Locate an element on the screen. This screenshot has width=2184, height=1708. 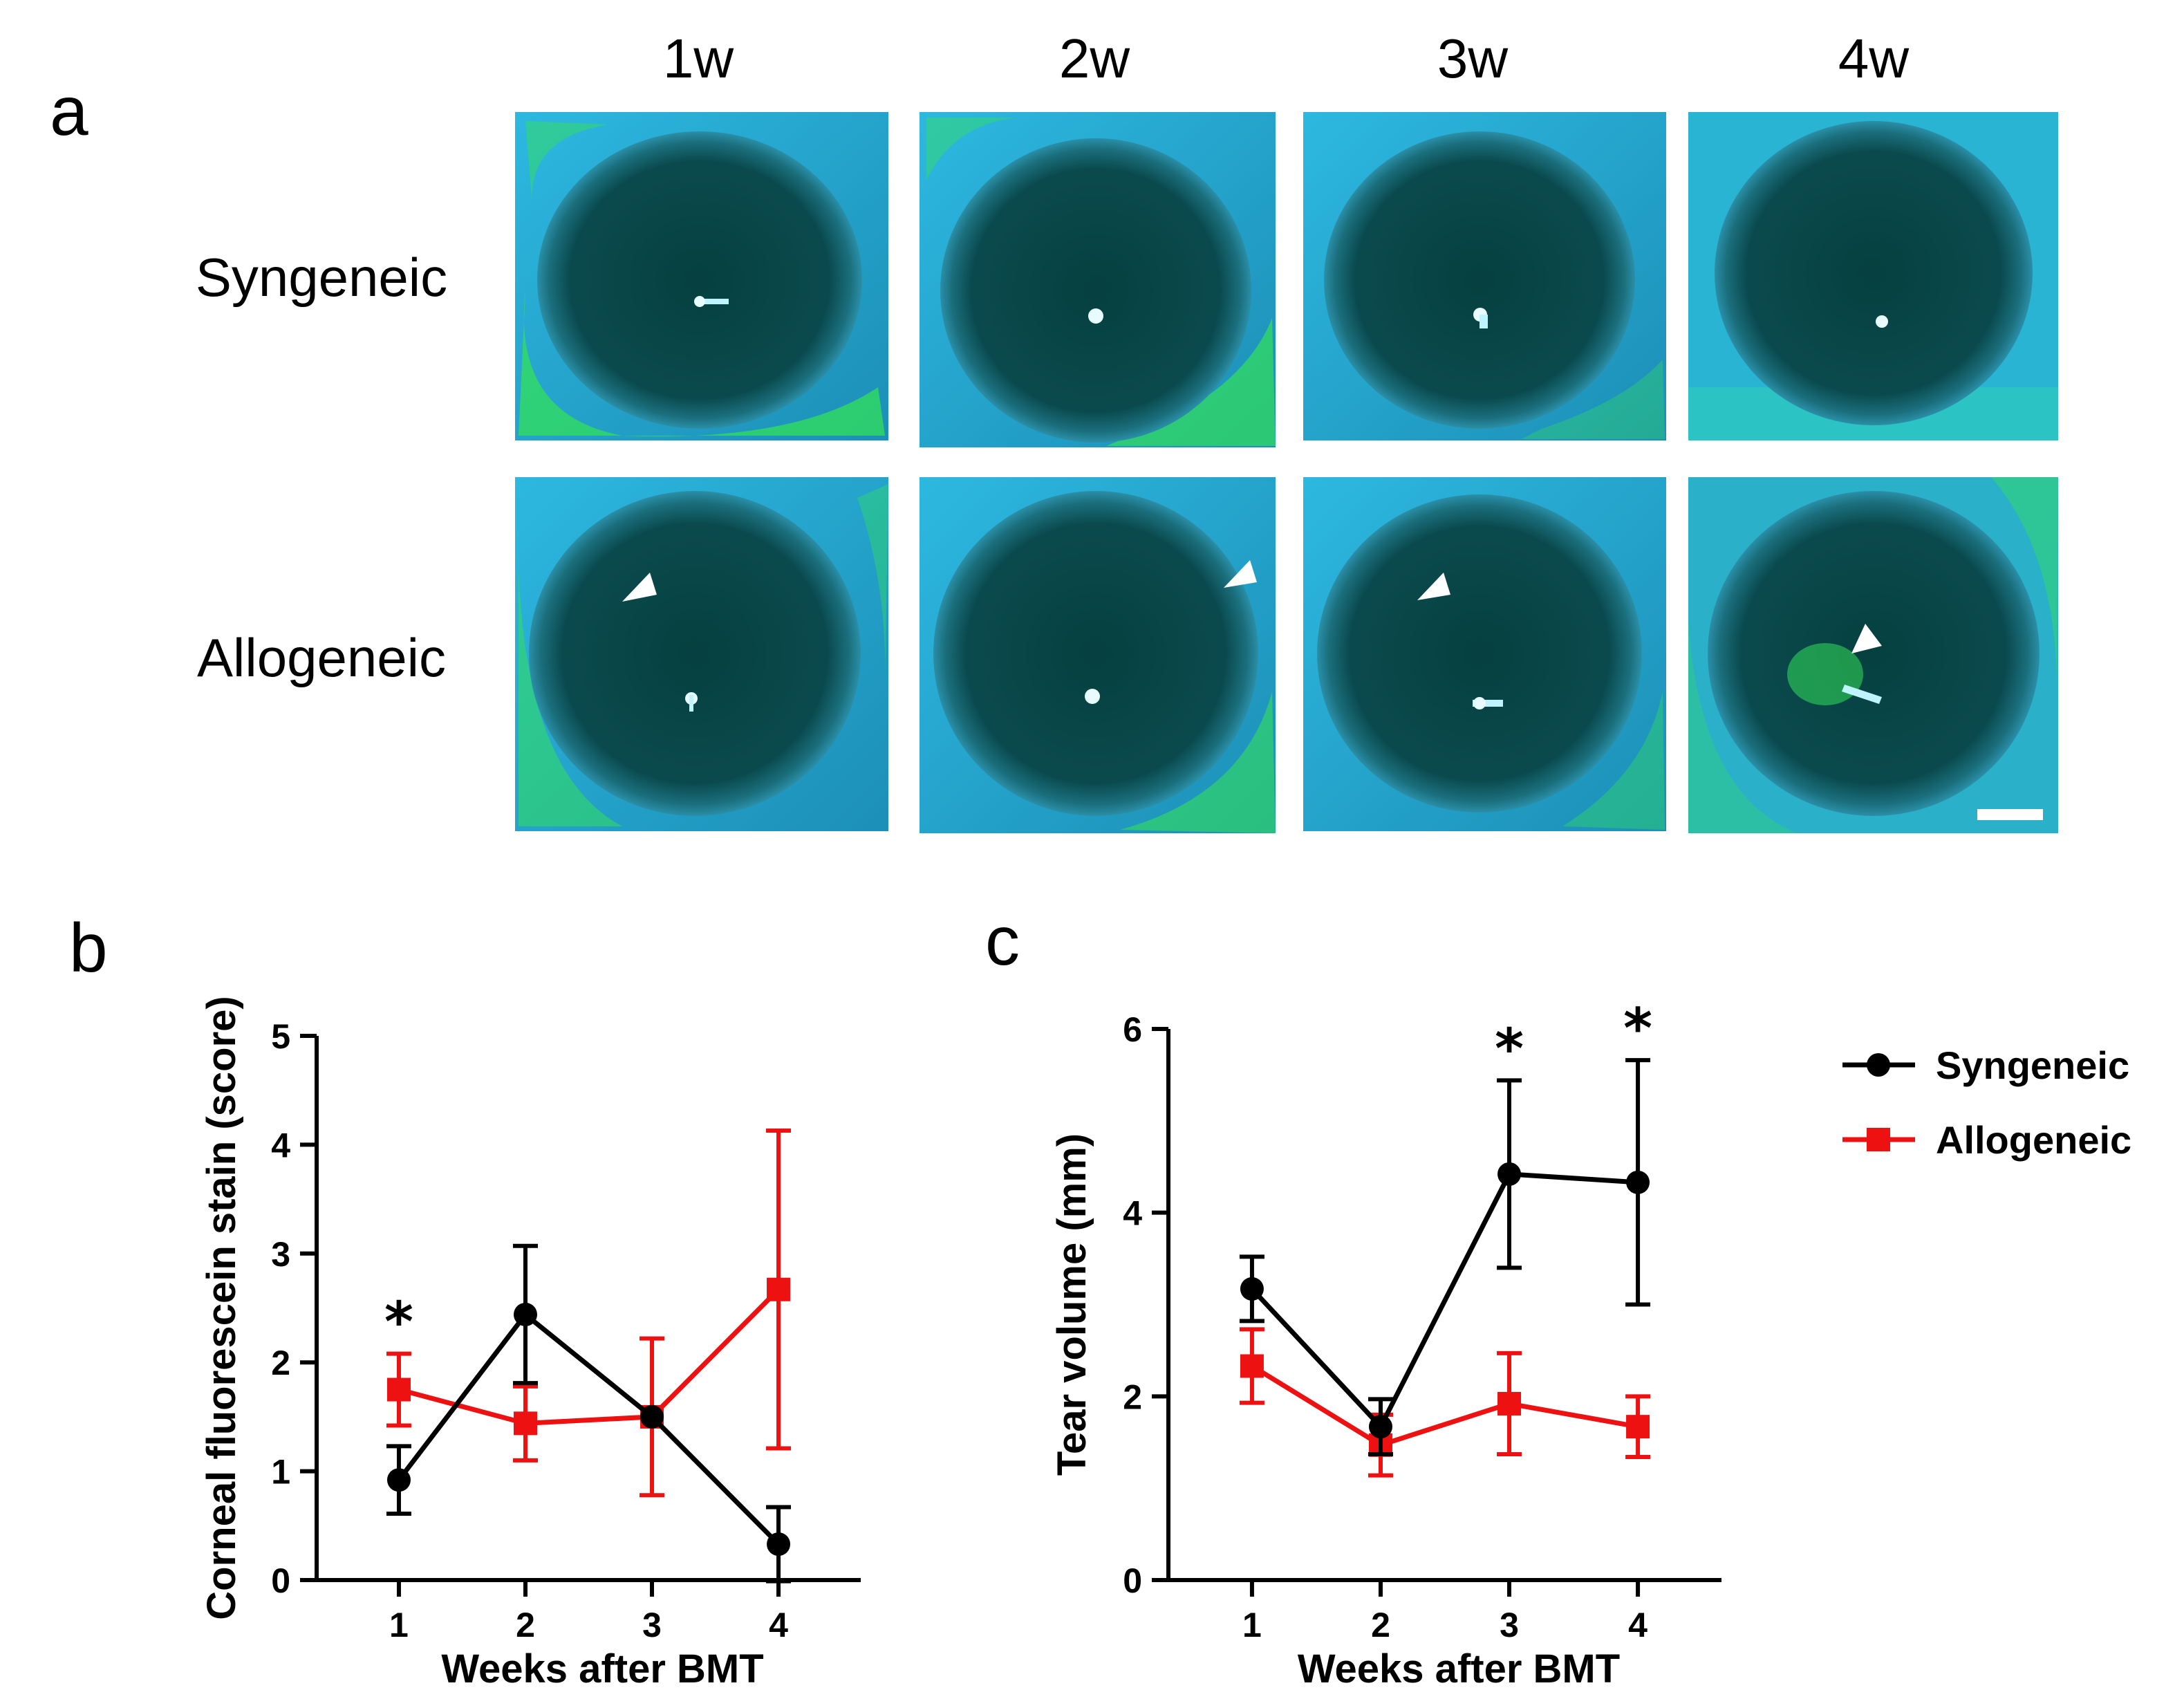
eye-photo-syngeneic-3w is located at coordinates (1484, 276).